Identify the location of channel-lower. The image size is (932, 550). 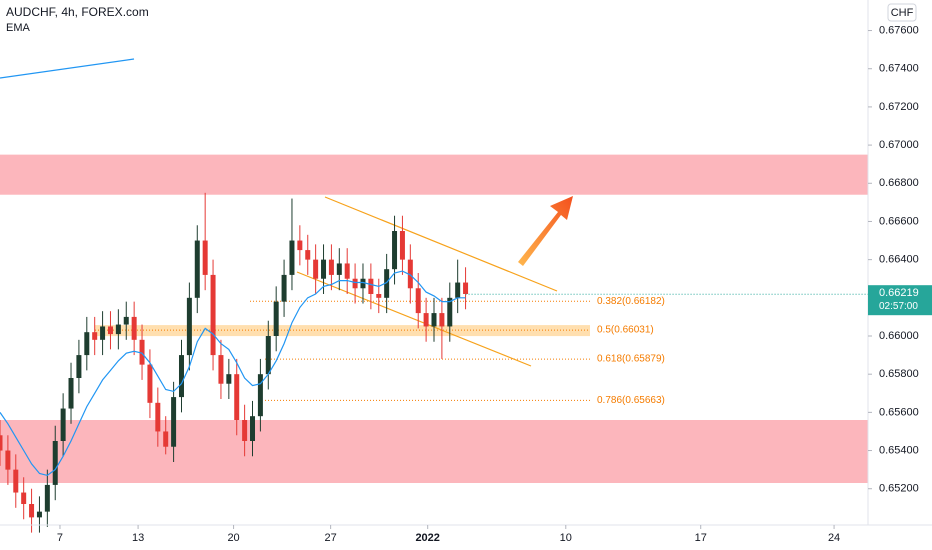
(414, 319).